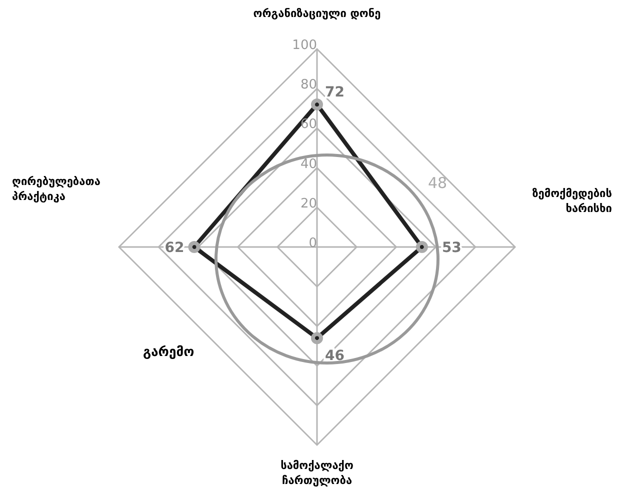 The image size is (624, 495). I want to click on spoke-label: ორგანიზაციული დონე, so click(317, 13).